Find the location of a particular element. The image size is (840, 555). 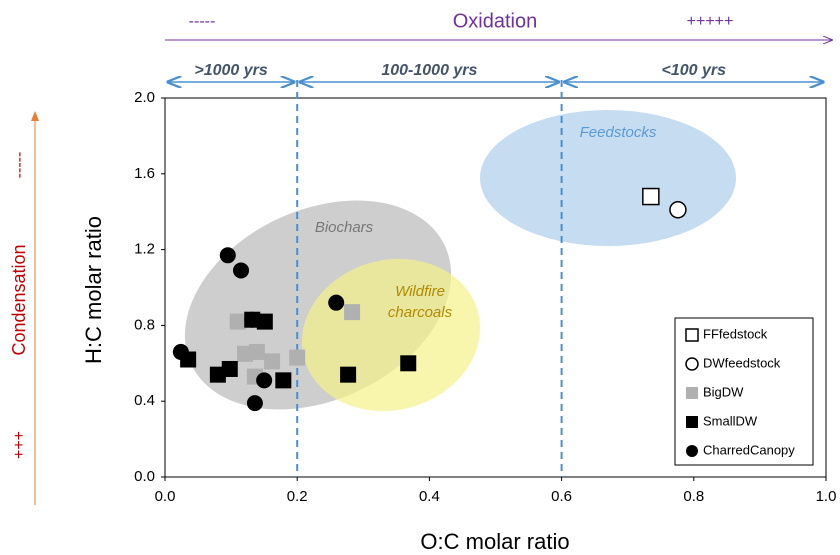

arrow-low: ----- is located at coordinates (202, 21).